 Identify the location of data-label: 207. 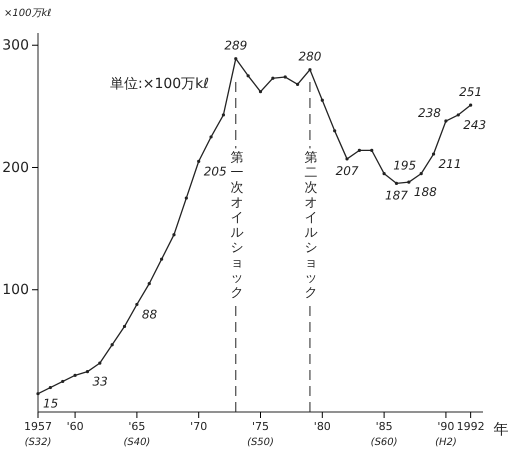
(347, 171).